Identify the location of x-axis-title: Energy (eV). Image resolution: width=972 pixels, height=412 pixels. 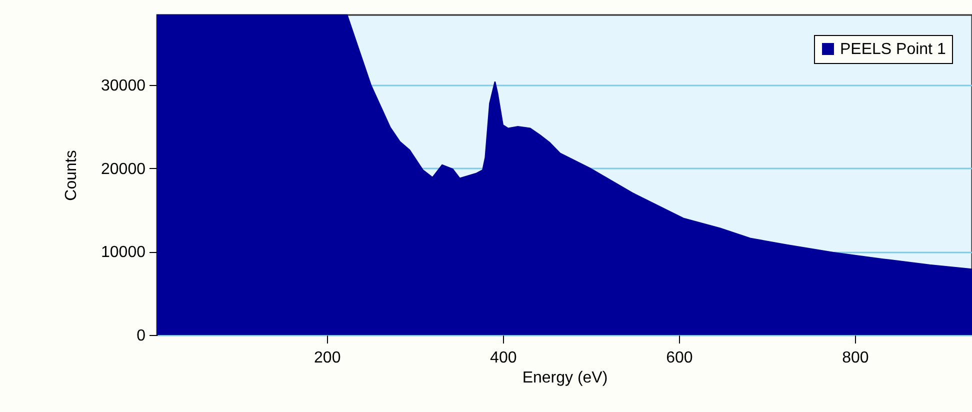
(565, 378).